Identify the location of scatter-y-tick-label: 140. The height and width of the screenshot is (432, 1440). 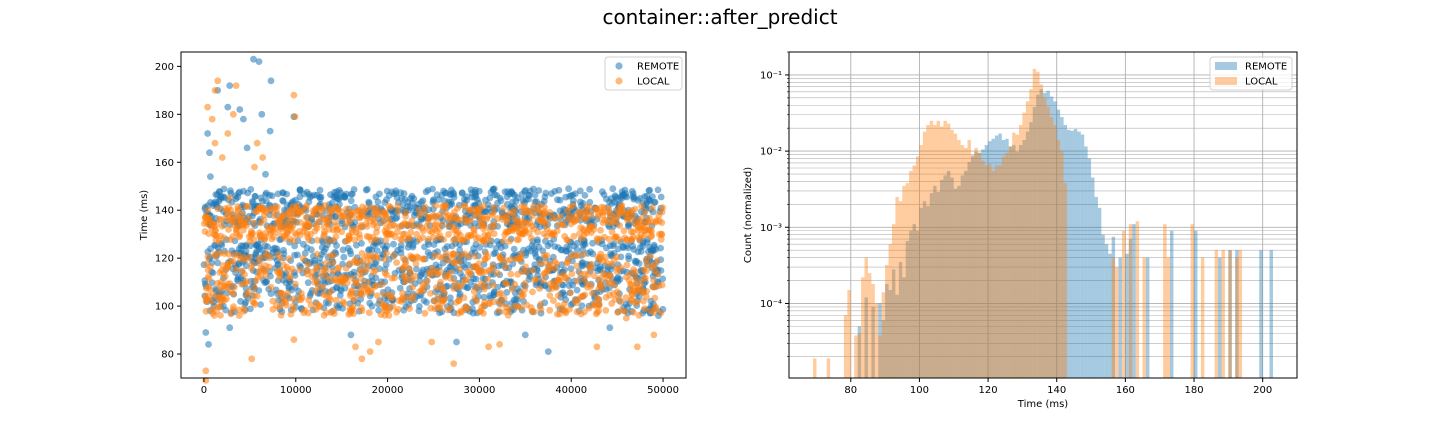
(164, 211).